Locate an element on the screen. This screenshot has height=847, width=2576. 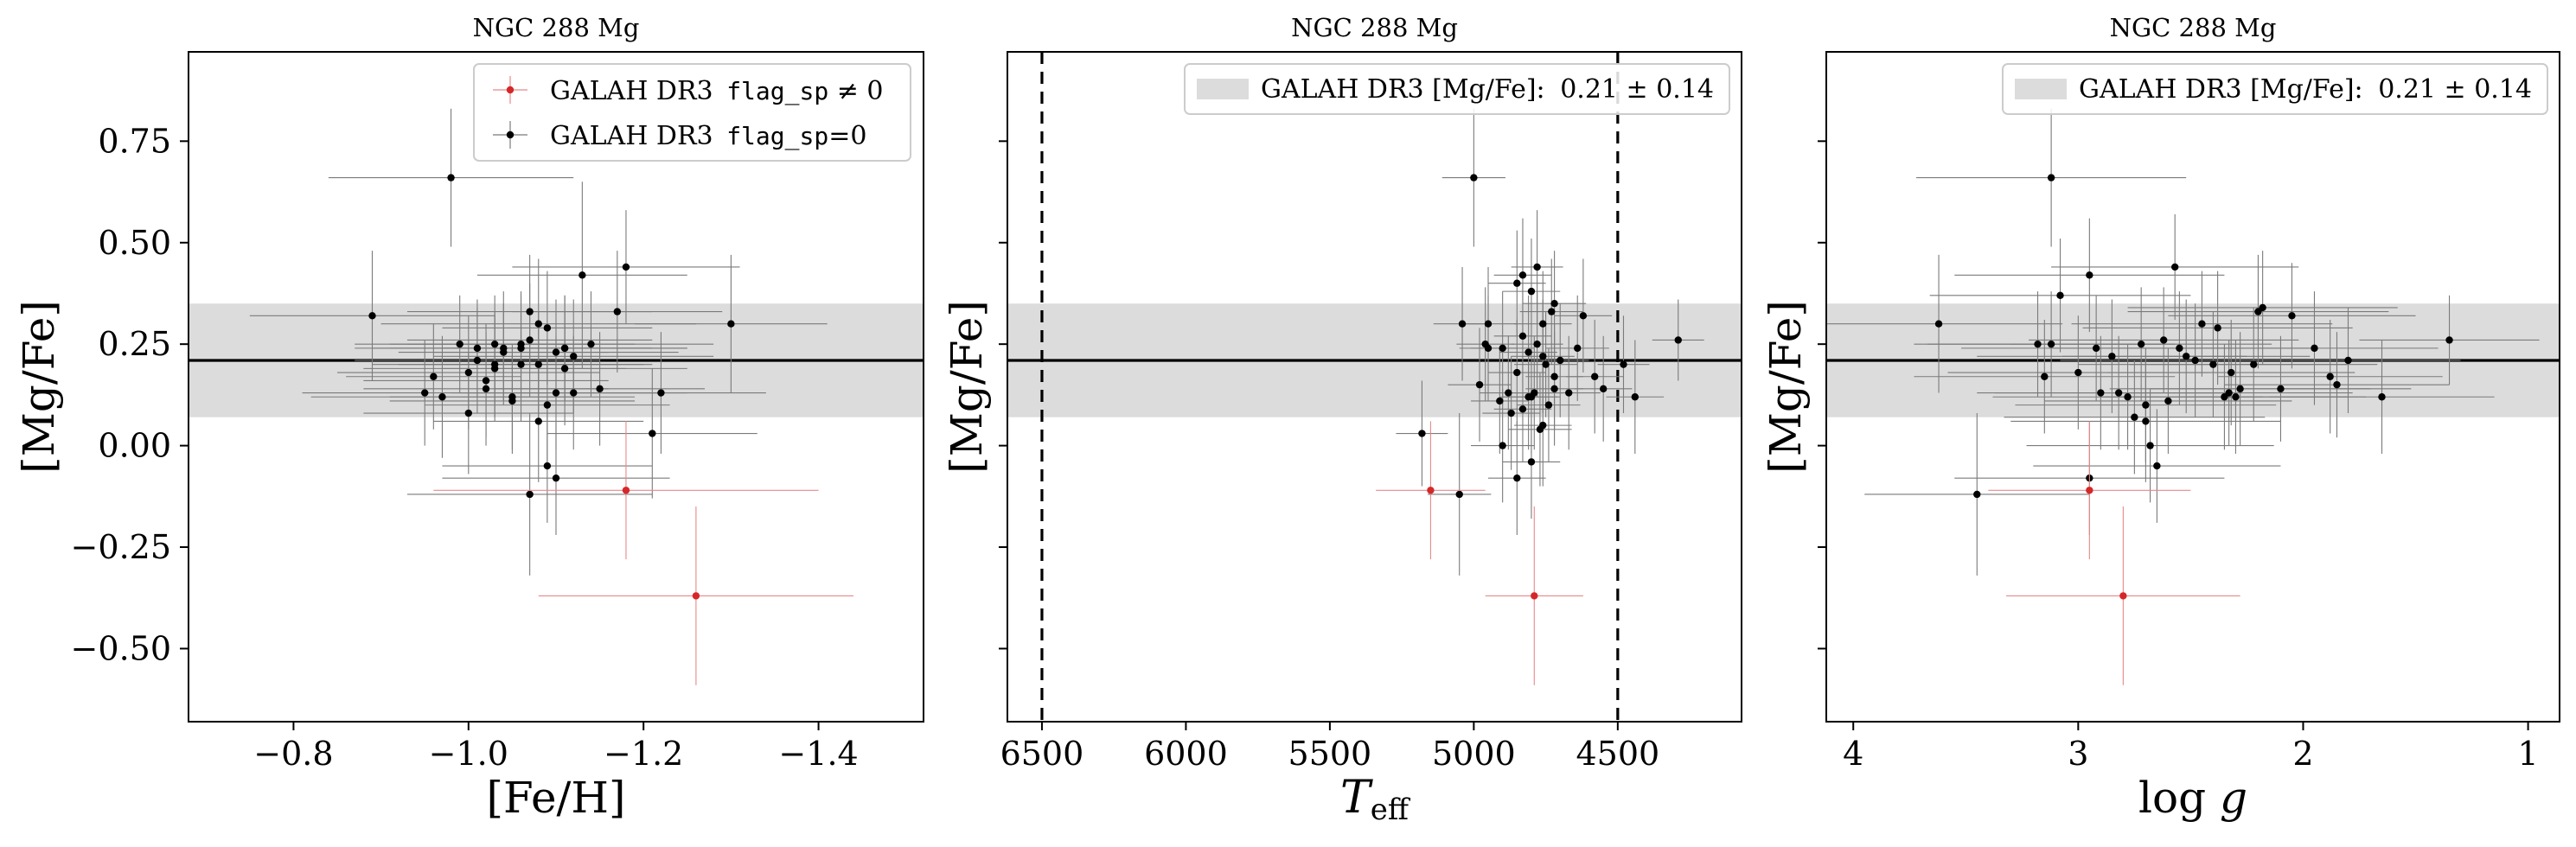
x-tick-label: 6500 is located at coordinates (1042, 754).